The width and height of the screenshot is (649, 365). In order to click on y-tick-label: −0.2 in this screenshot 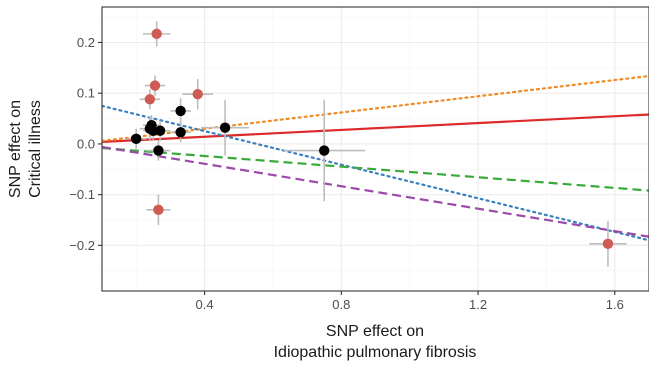, I will do `click(82, 245)`.